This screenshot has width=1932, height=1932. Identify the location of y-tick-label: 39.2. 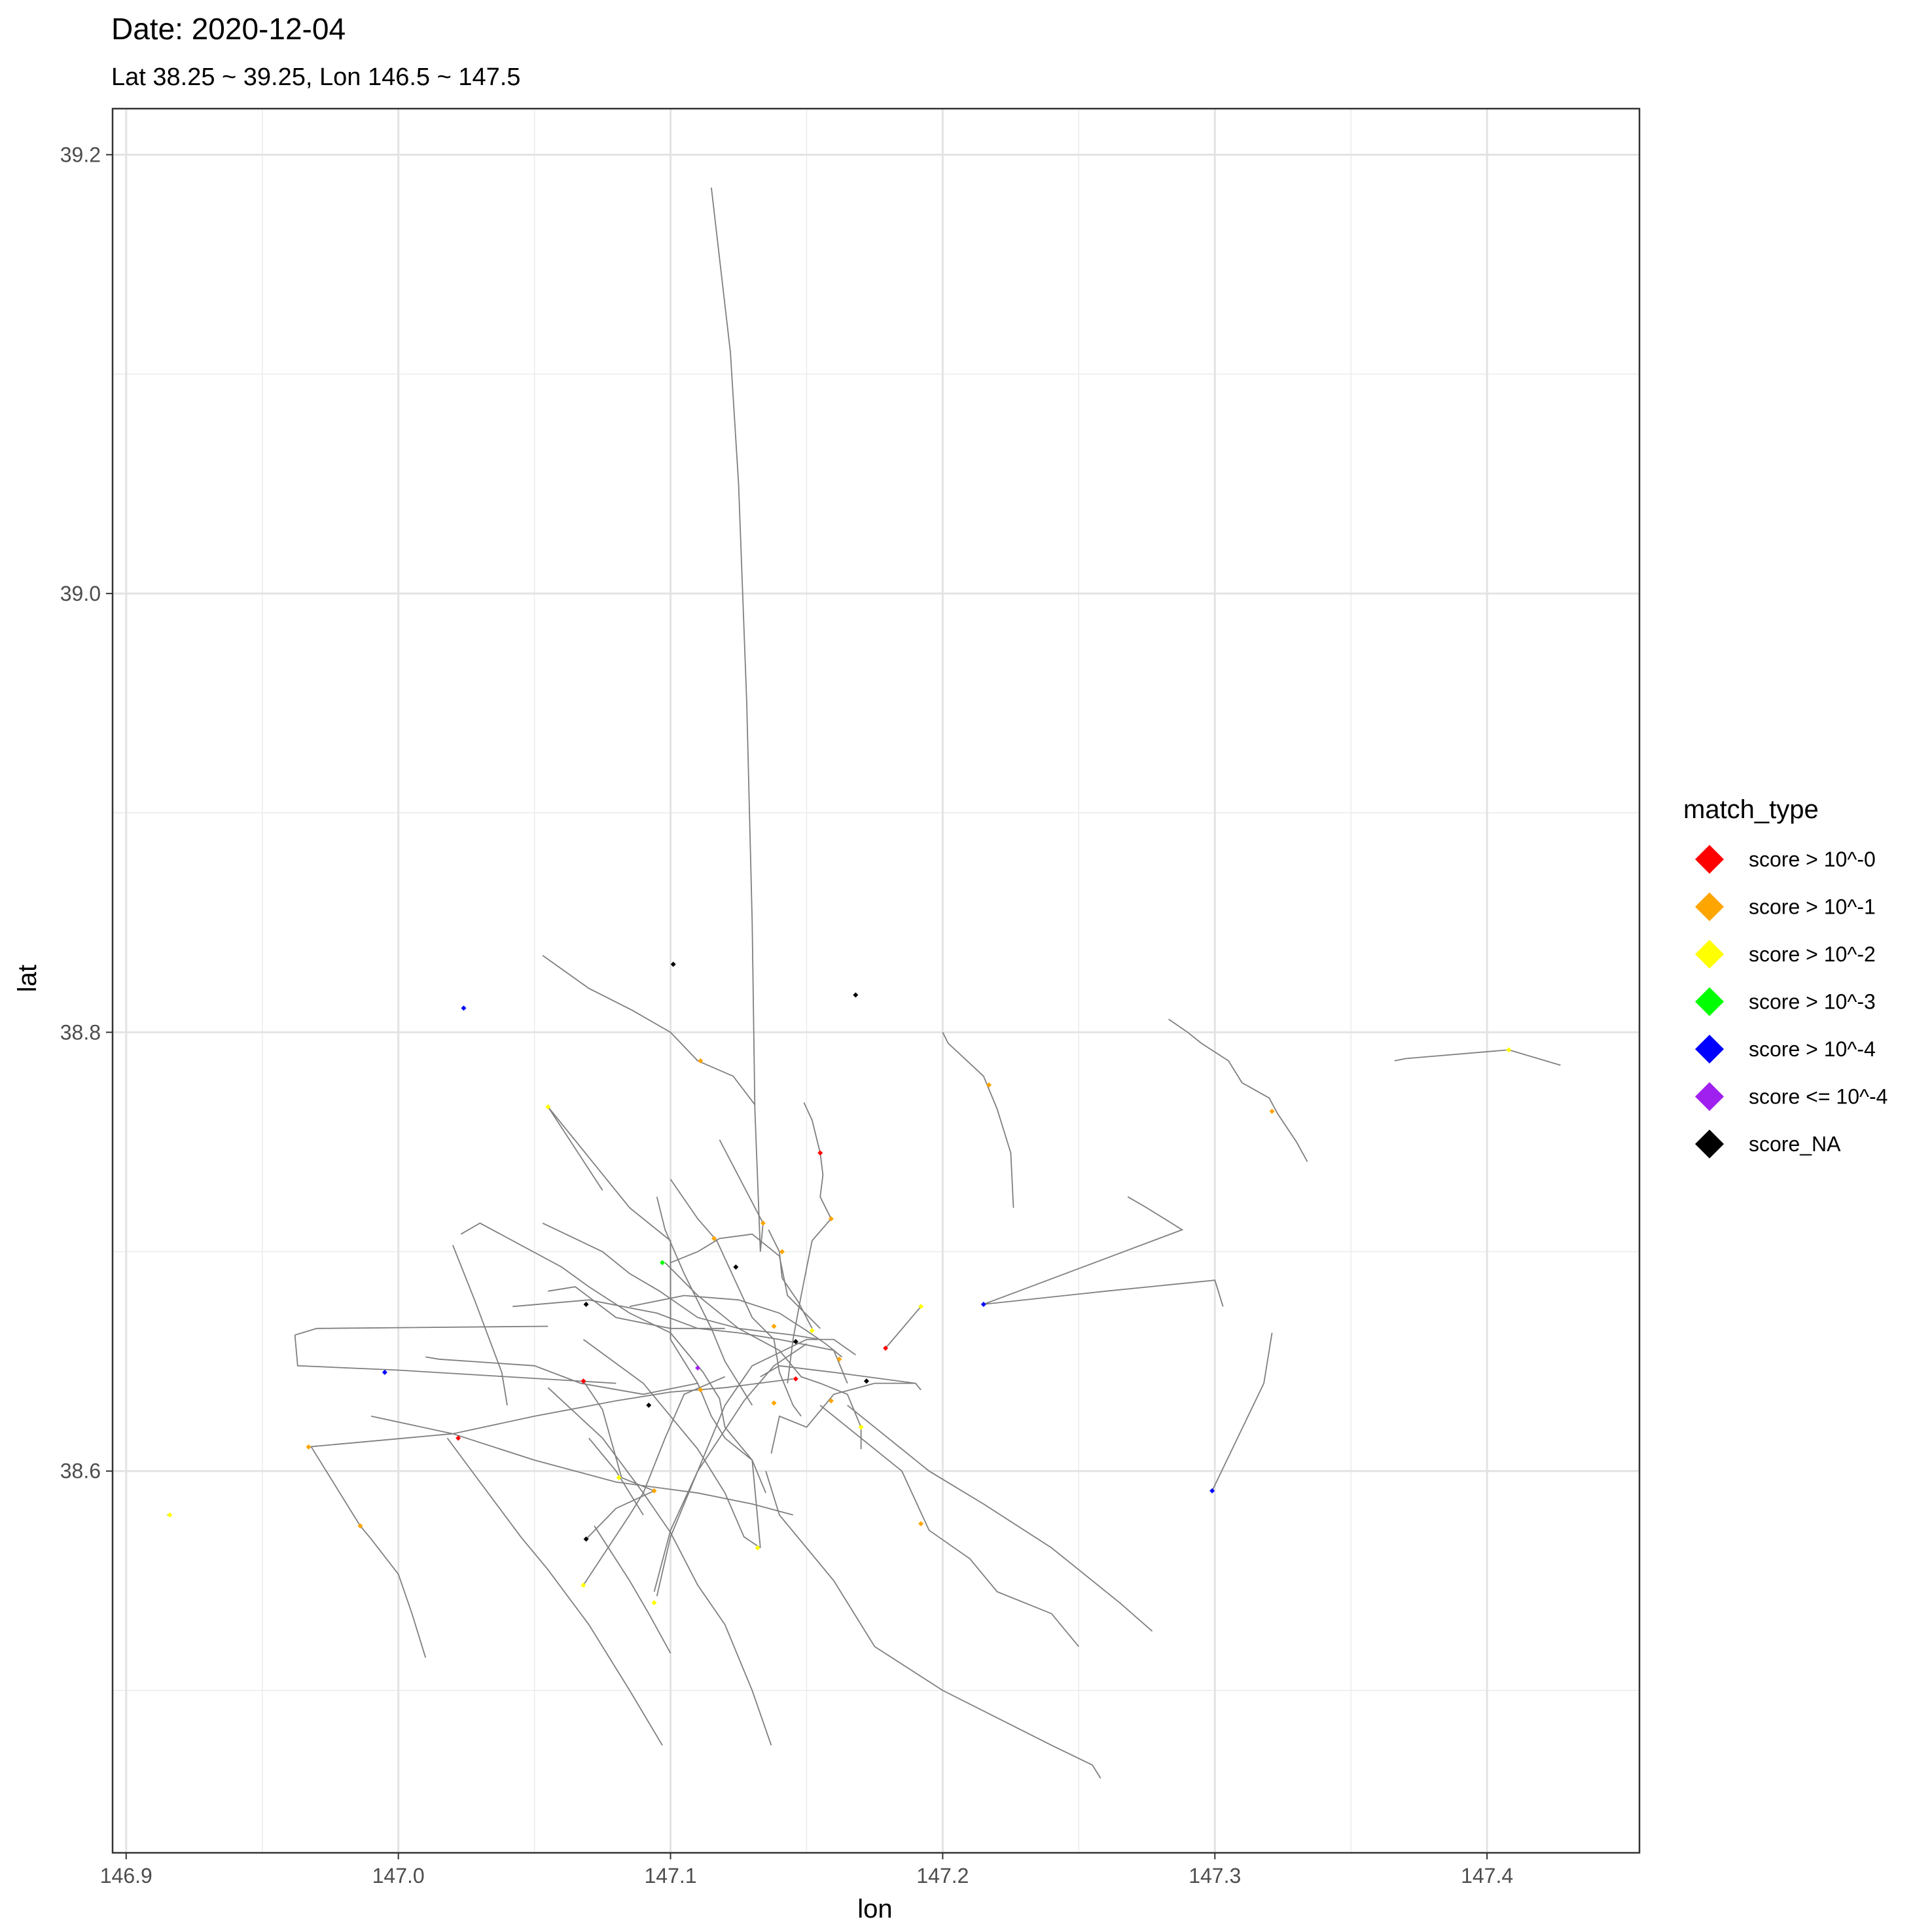
(80, 154).